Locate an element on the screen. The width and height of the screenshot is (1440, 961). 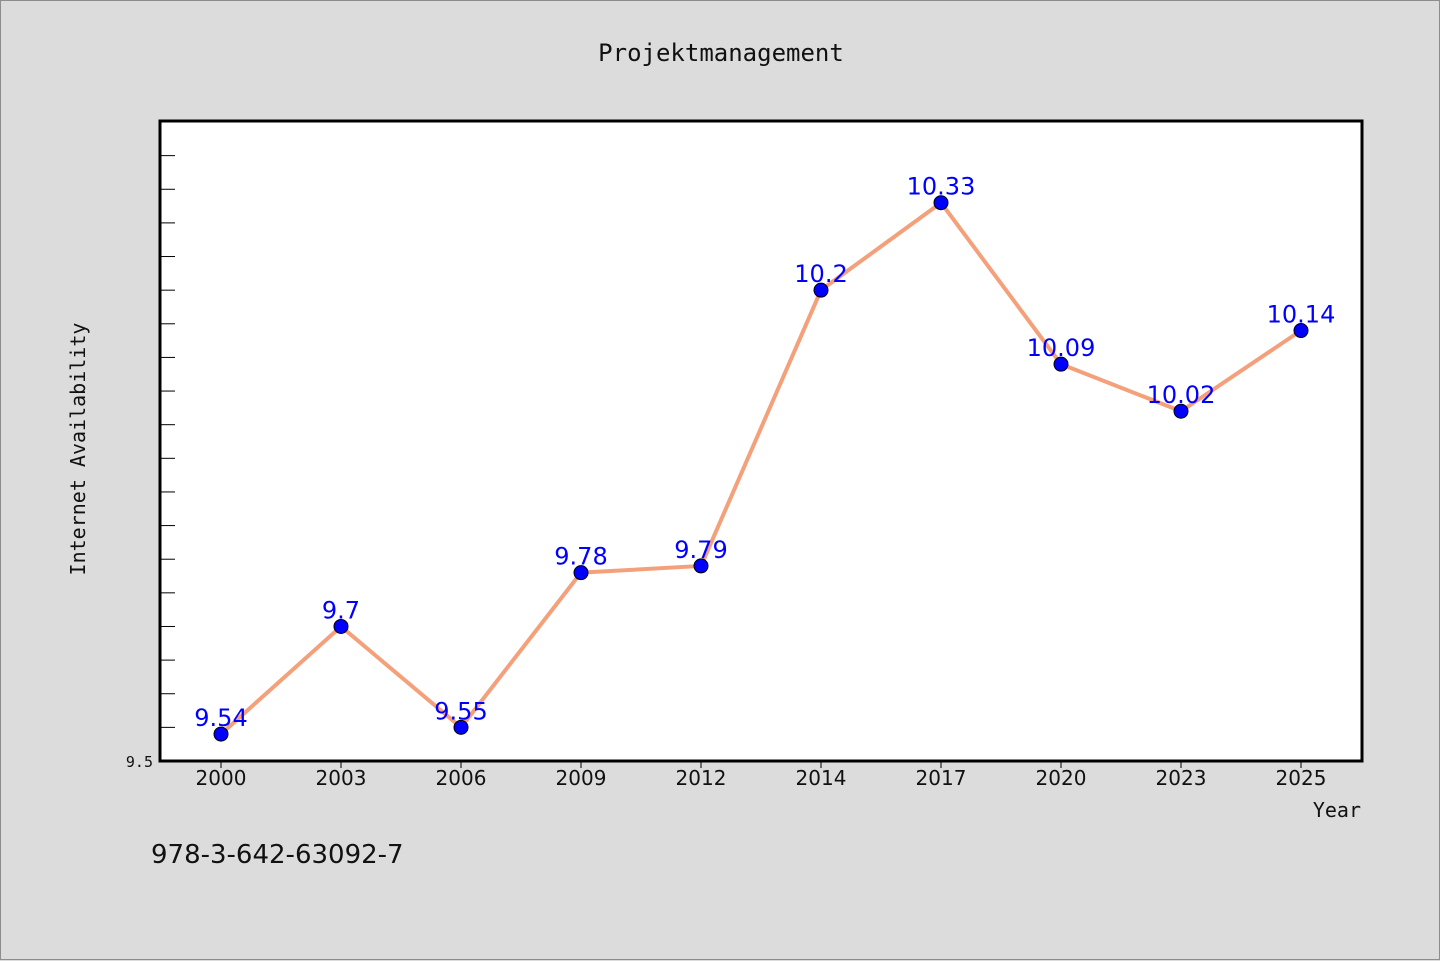
x-tick-label: 2025 is located at coordinates (1301, 778).